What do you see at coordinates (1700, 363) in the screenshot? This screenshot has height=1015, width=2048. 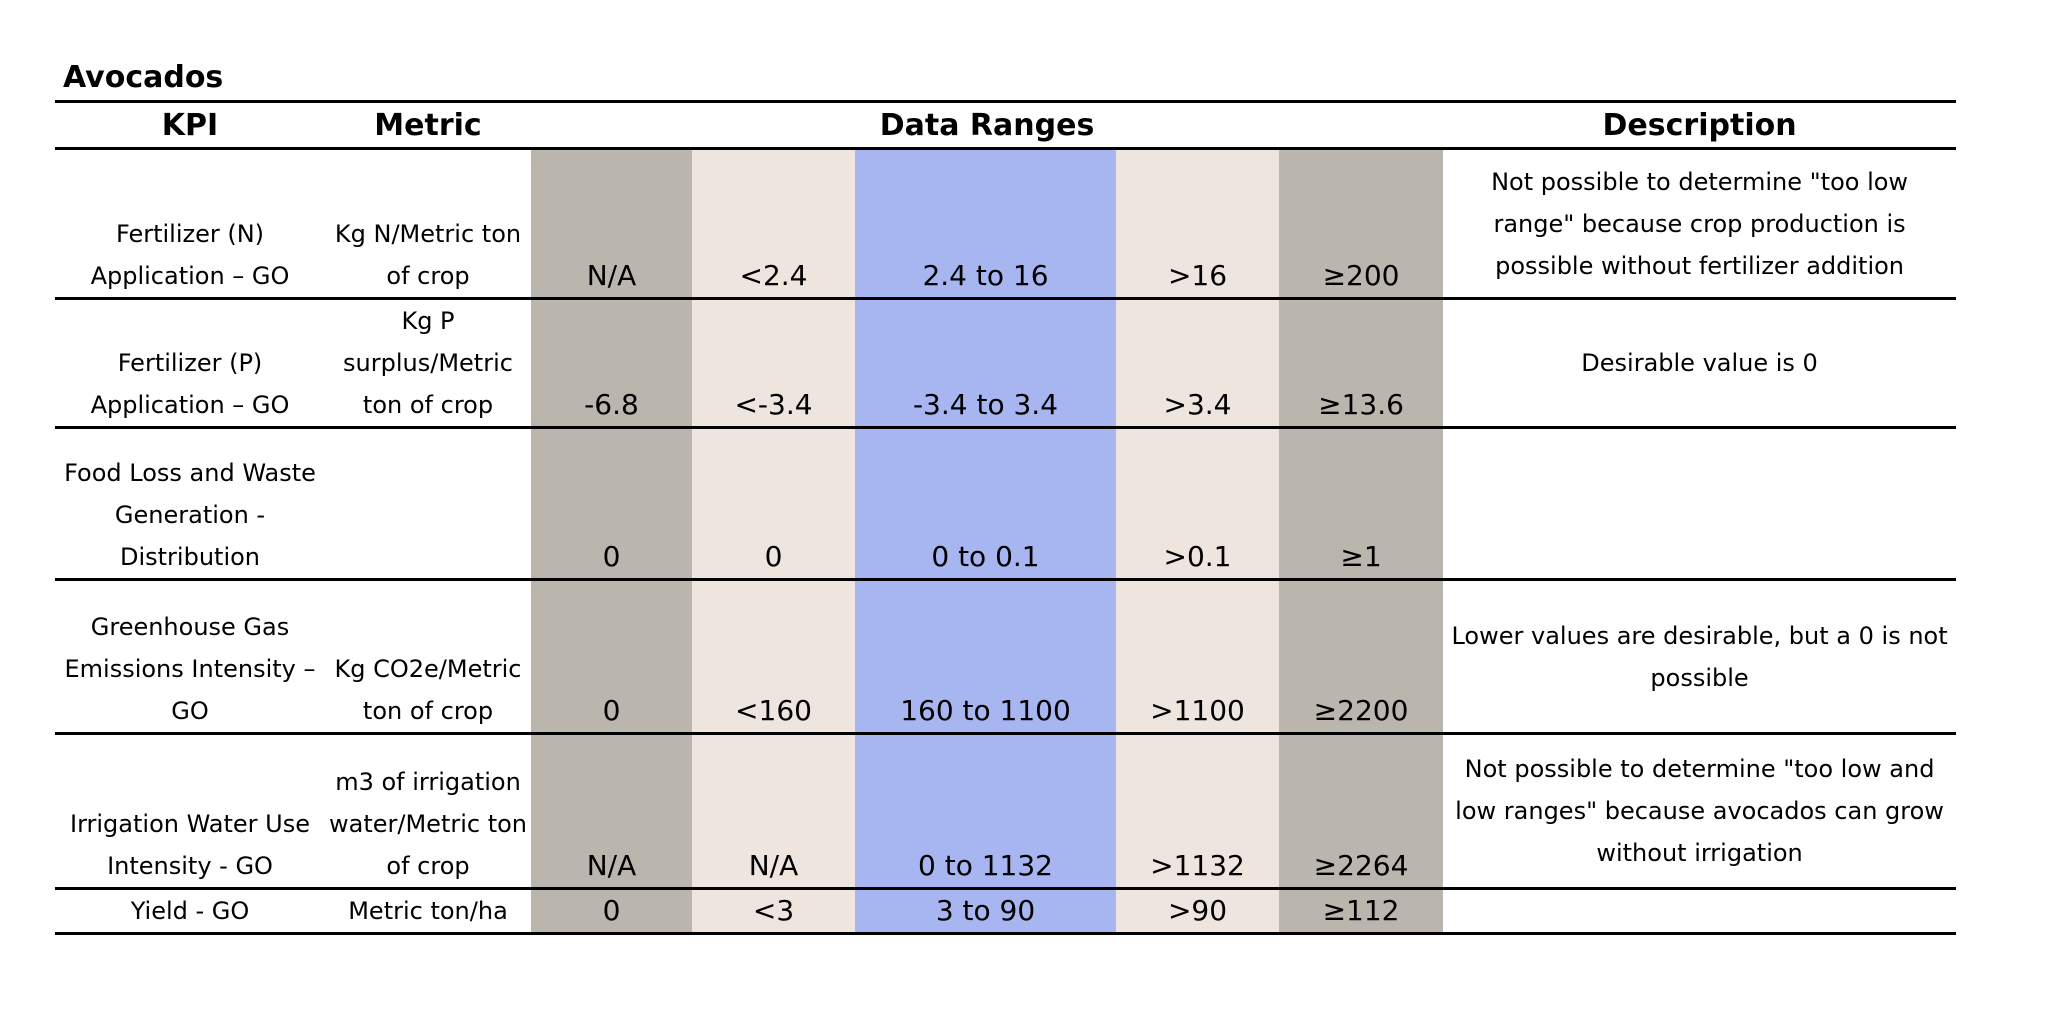 I see `description-cell: Desirable value is 0` at bounding box center [1700, 363].